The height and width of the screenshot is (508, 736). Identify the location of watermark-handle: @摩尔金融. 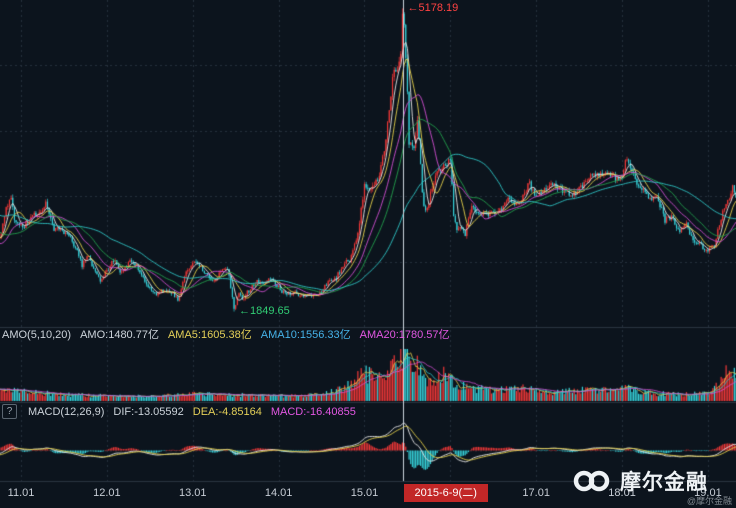
(709, 501).